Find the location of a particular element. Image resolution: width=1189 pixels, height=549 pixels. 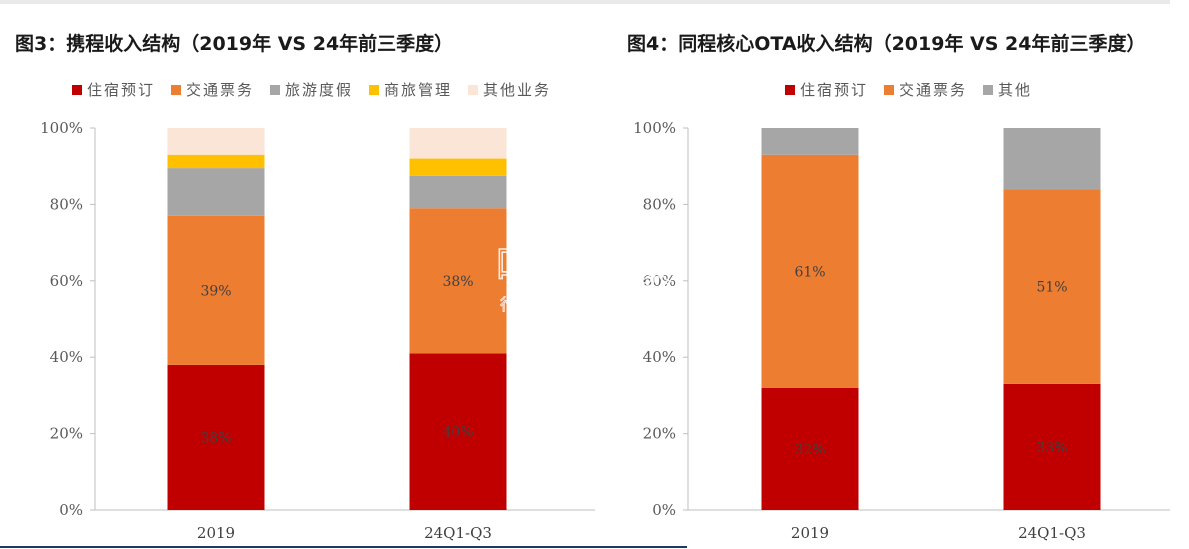

bottom-divider is located at coordinates (343, 547).